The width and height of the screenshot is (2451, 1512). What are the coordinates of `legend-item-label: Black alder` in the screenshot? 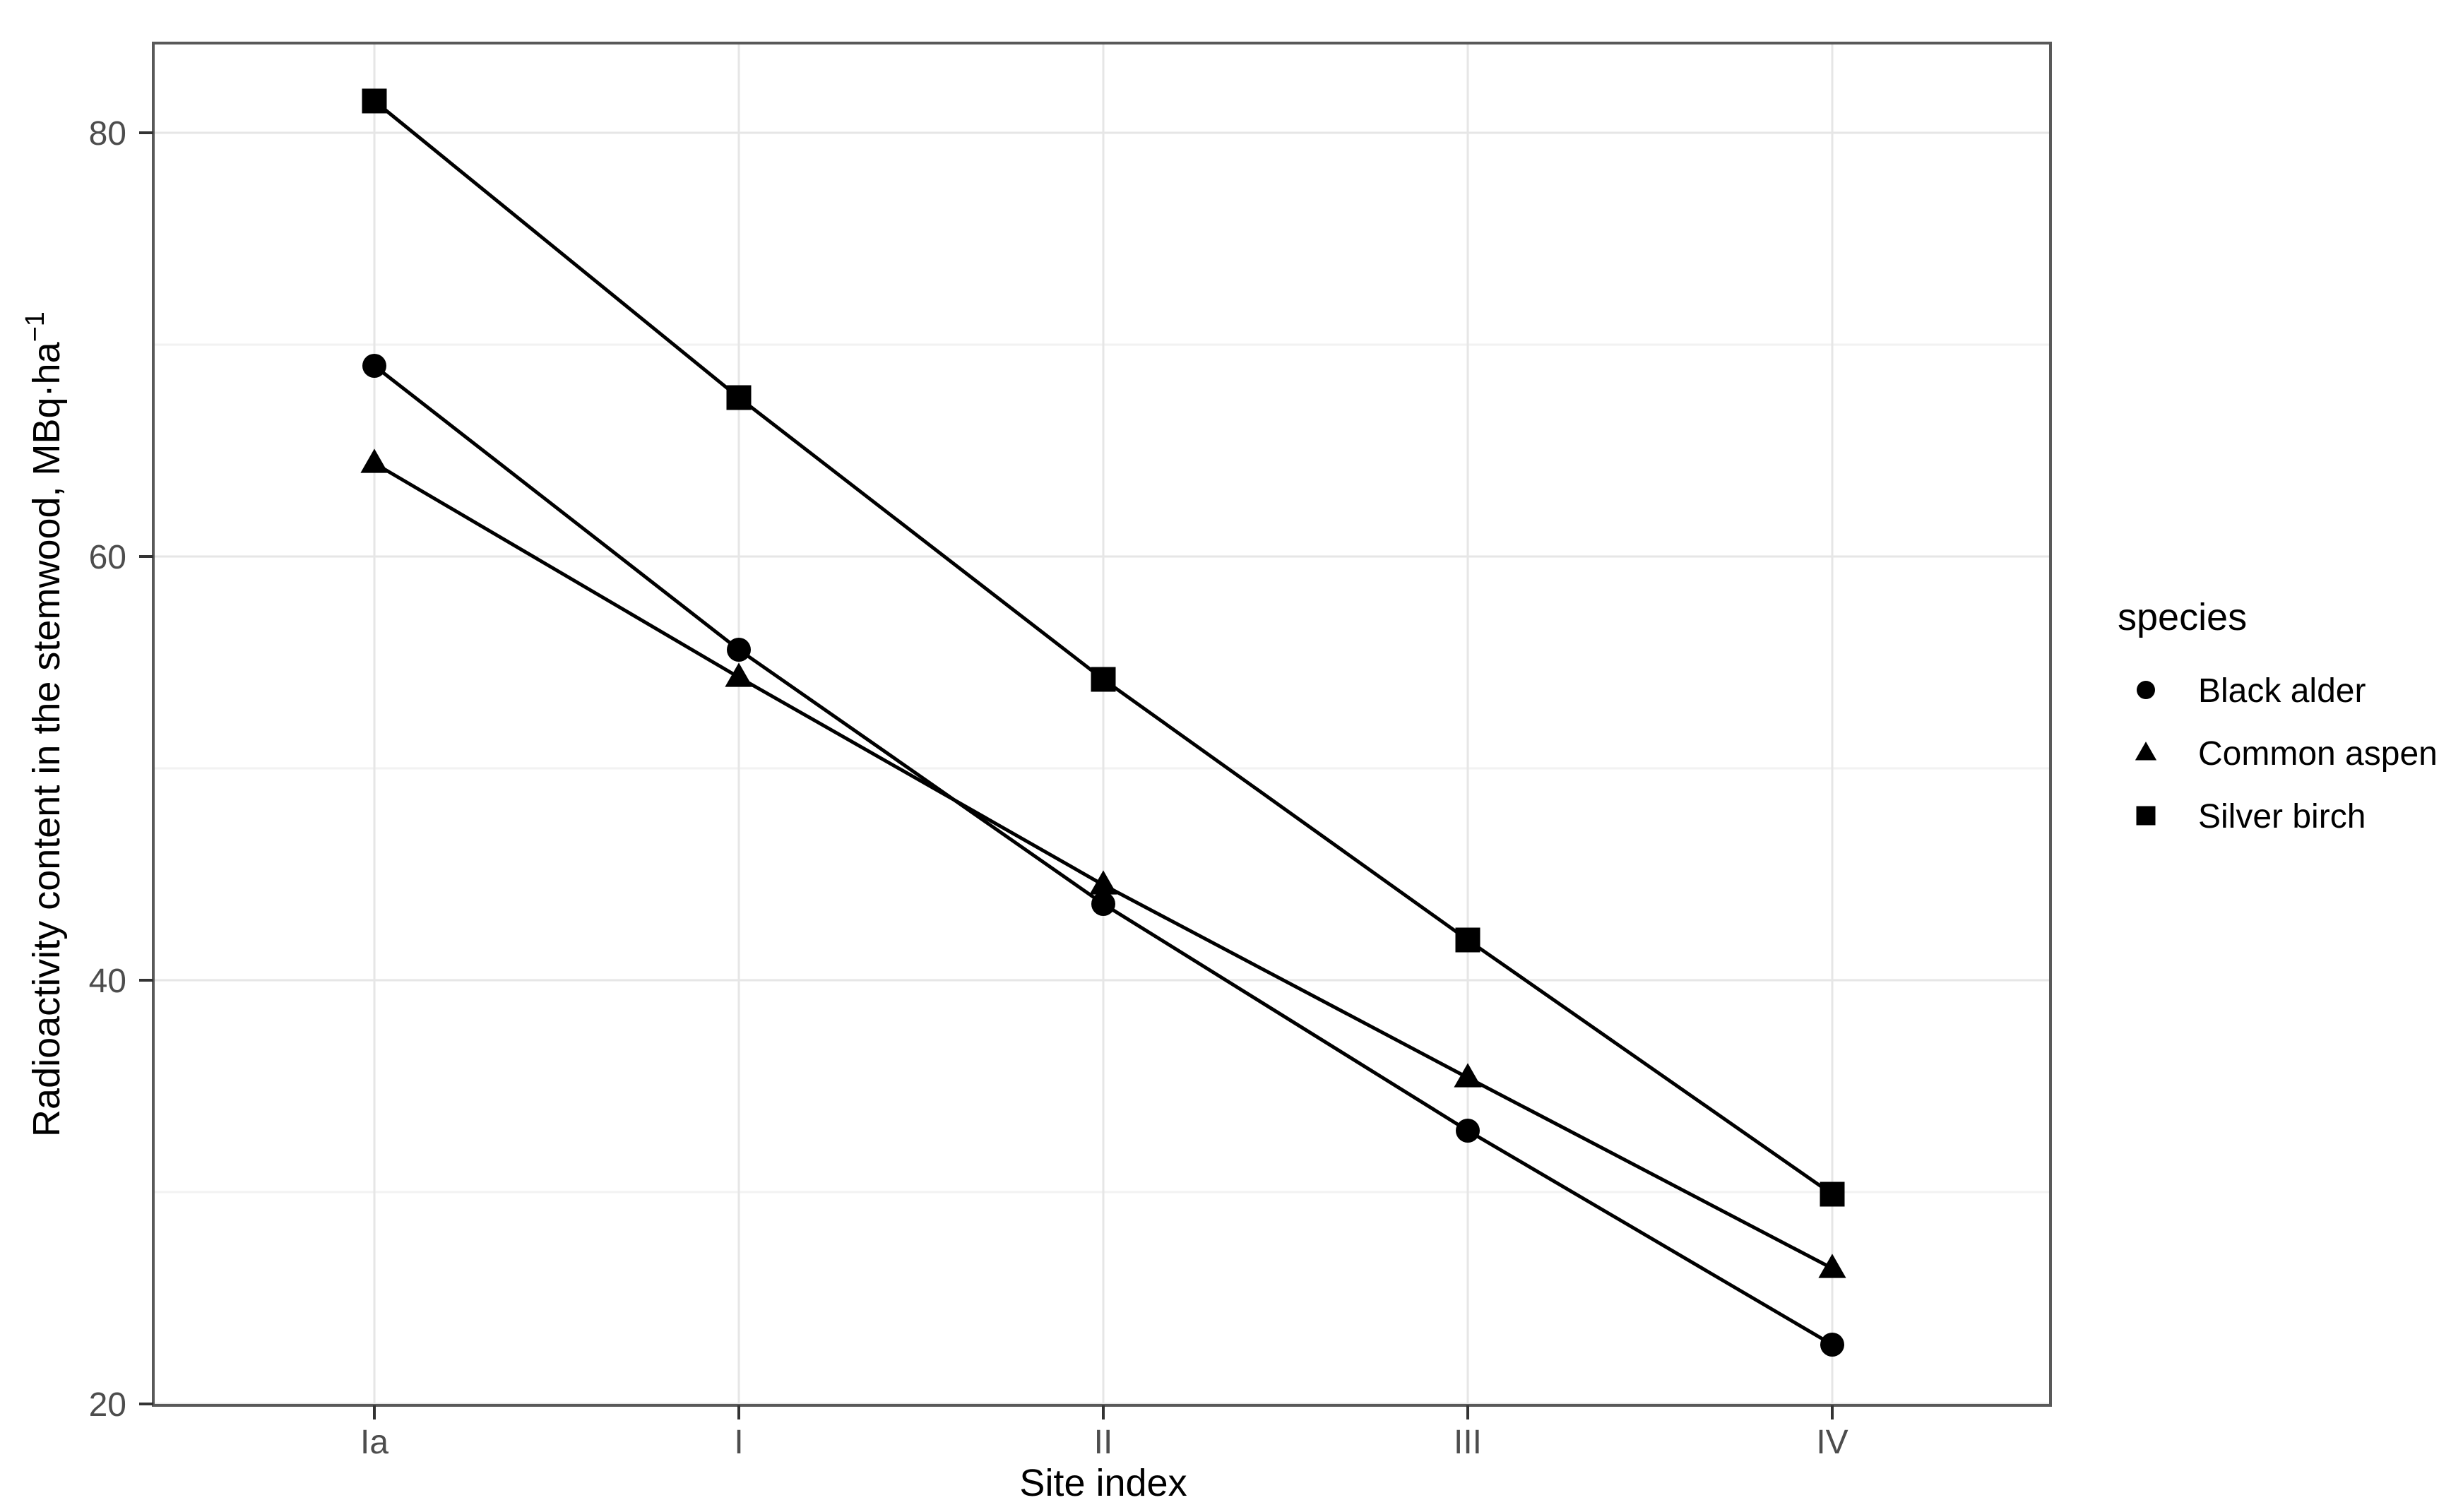 It's located at (2282, 691).